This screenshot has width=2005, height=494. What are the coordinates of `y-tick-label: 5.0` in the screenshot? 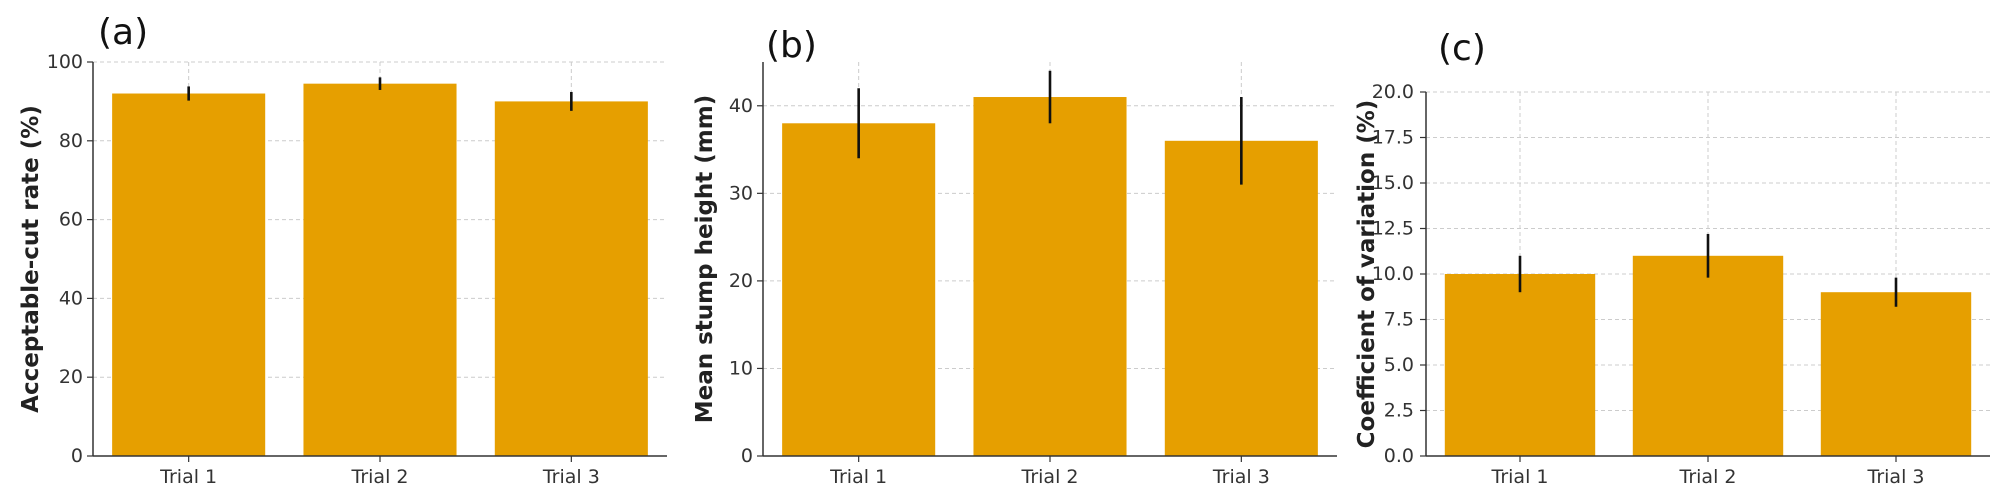 It's located at (1399, 365).